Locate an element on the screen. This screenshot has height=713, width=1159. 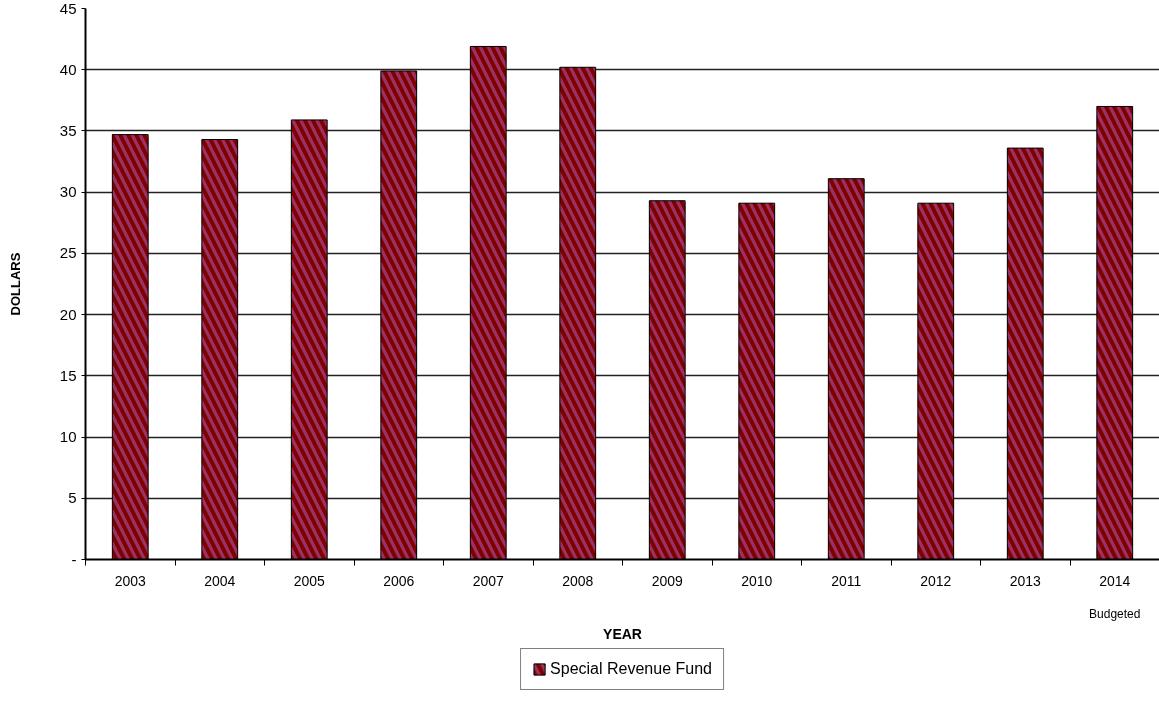
x-tick-label: 2006 is located at coordinates (399, 580).